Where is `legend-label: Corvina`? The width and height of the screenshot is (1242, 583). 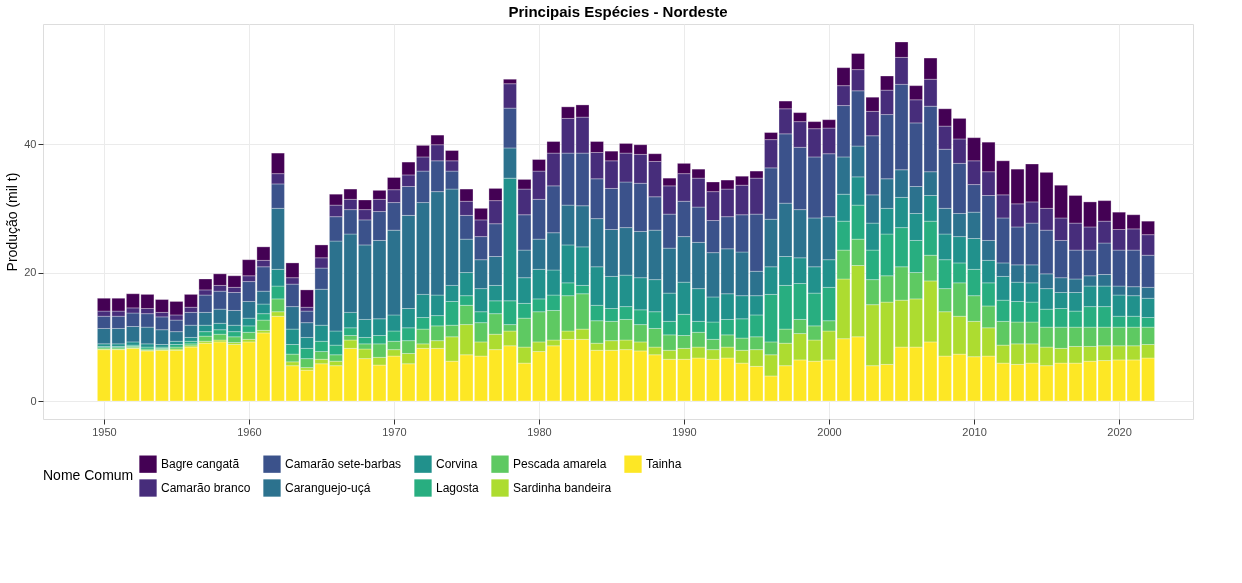 legend-label: Corvina is located at coordinates (457, 464).